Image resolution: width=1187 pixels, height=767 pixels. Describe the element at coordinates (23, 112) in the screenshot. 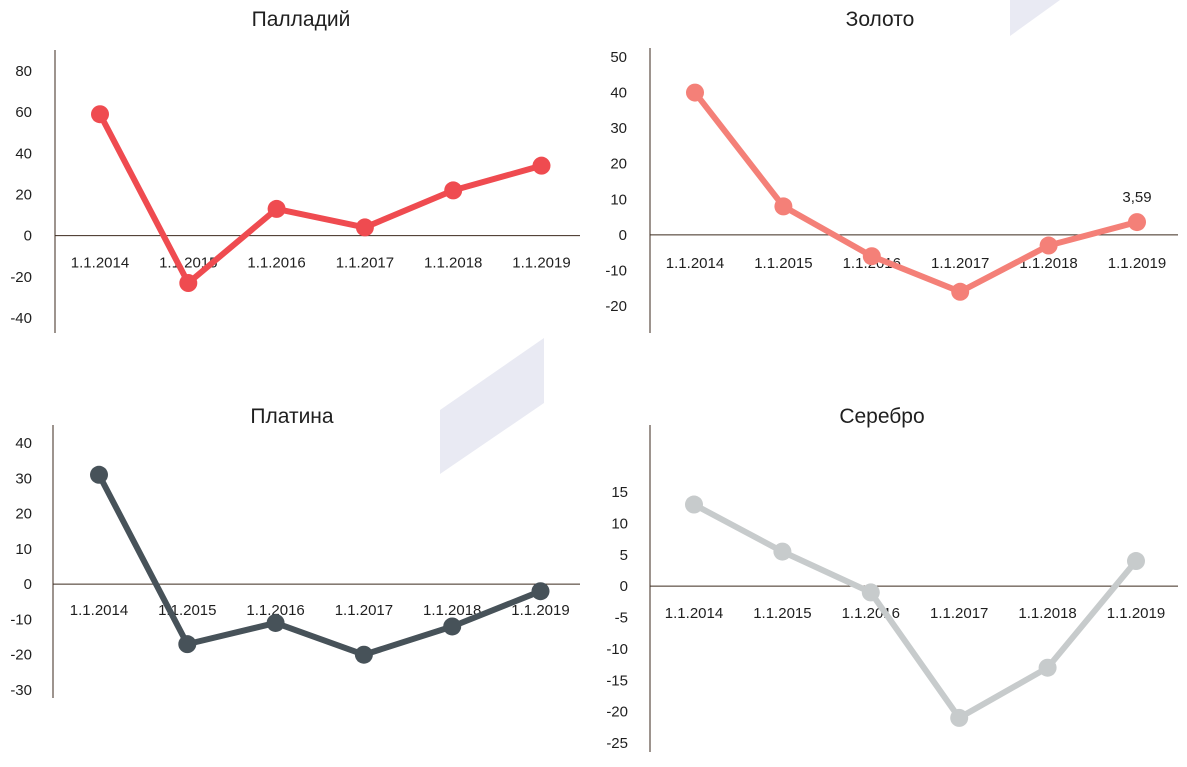

I see `y-tick-label: 60` at that location.